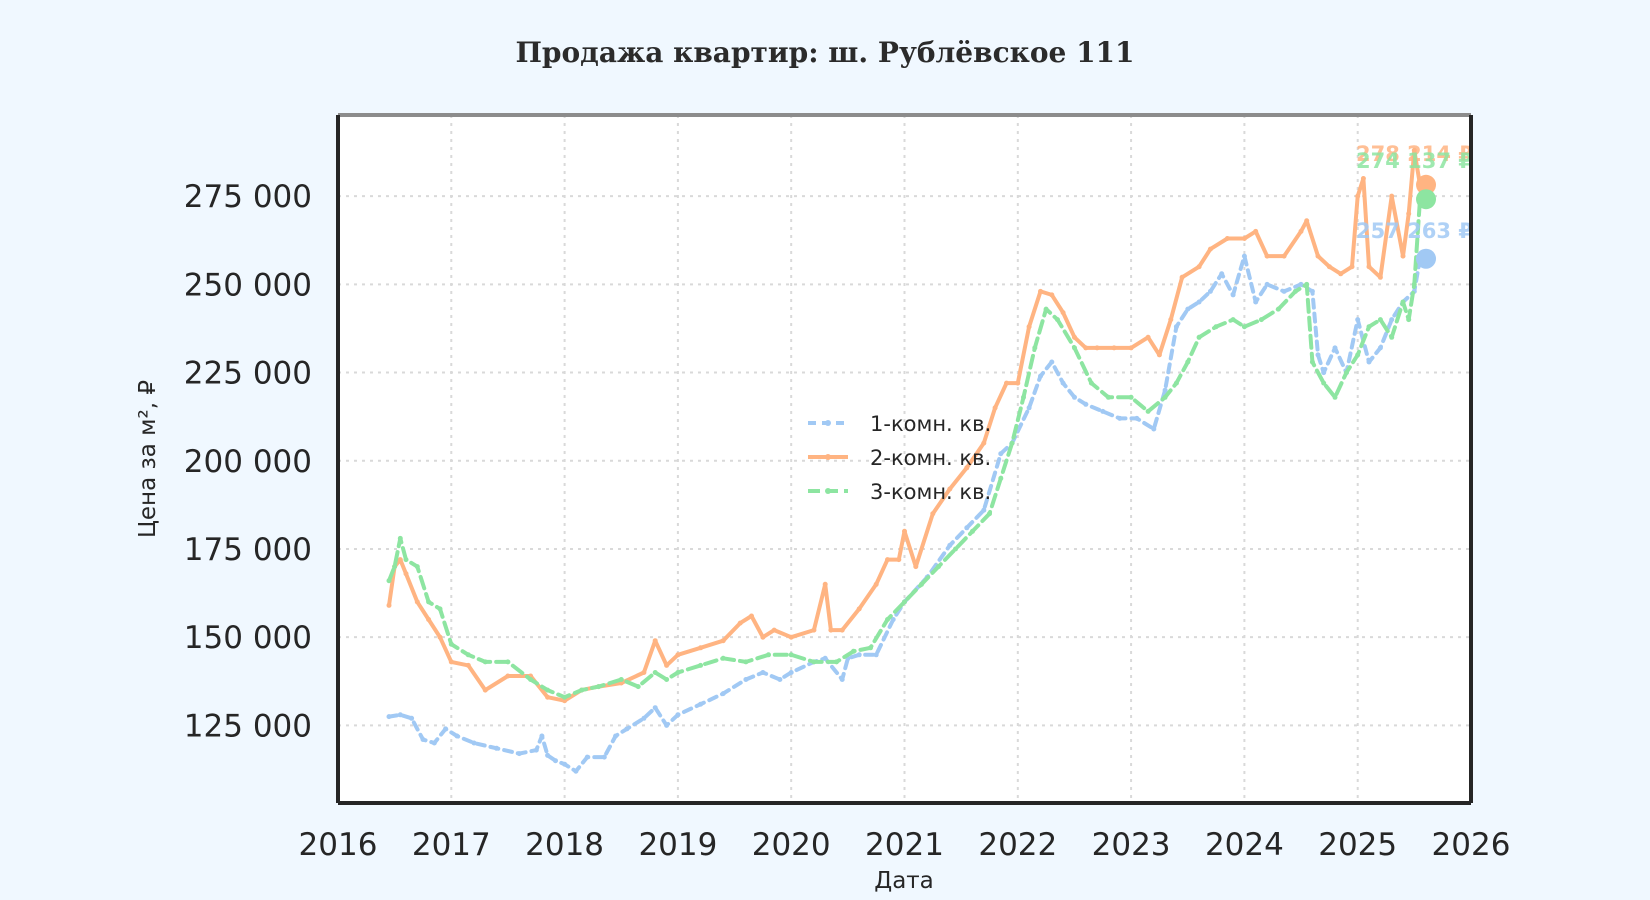  Describe the element at coordinates (899, 458) in the screenshot. I see `legend: 1-комн. кв. 2-комн. кв. 3-комн. кв.` at that location.